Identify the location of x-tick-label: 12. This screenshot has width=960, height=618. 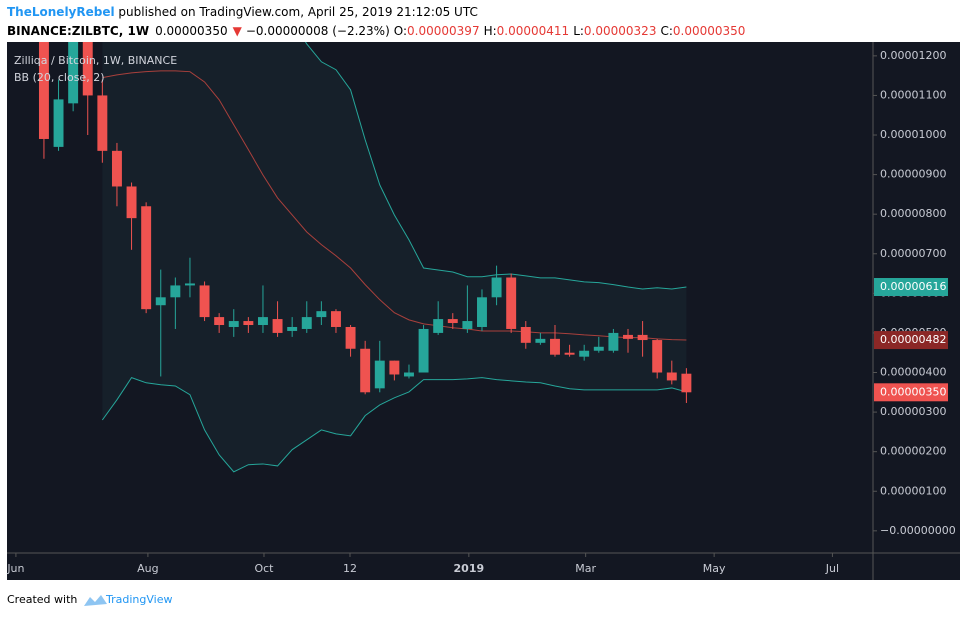
(350, 568).